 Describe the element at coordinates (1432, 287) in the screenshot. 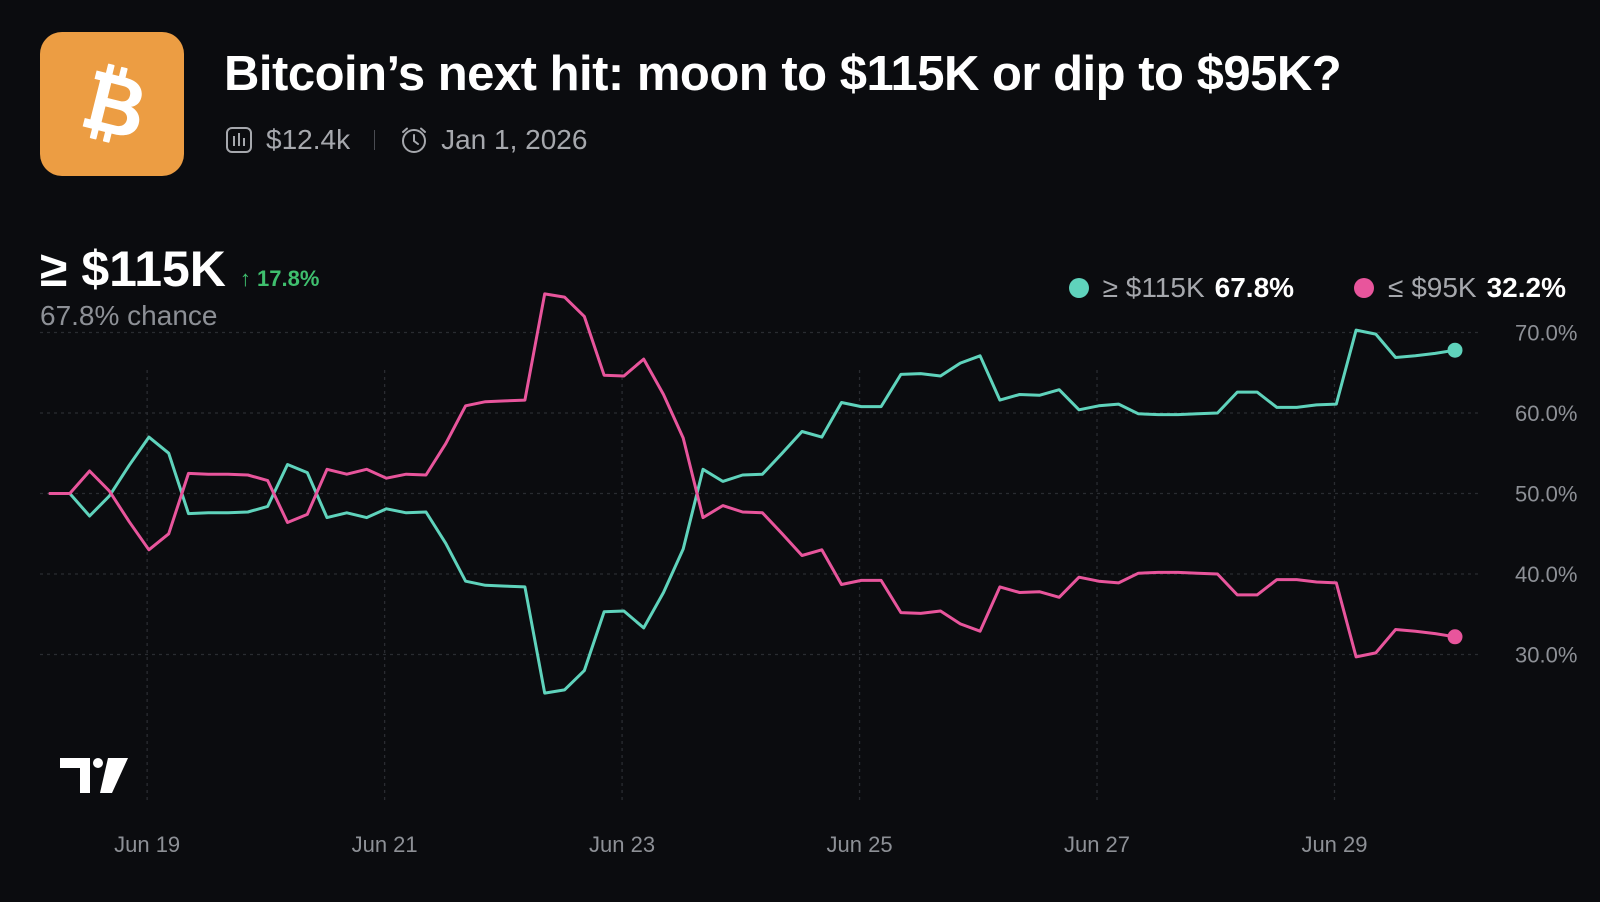

I see `legend-label-below: ≤ $95K` at that location.